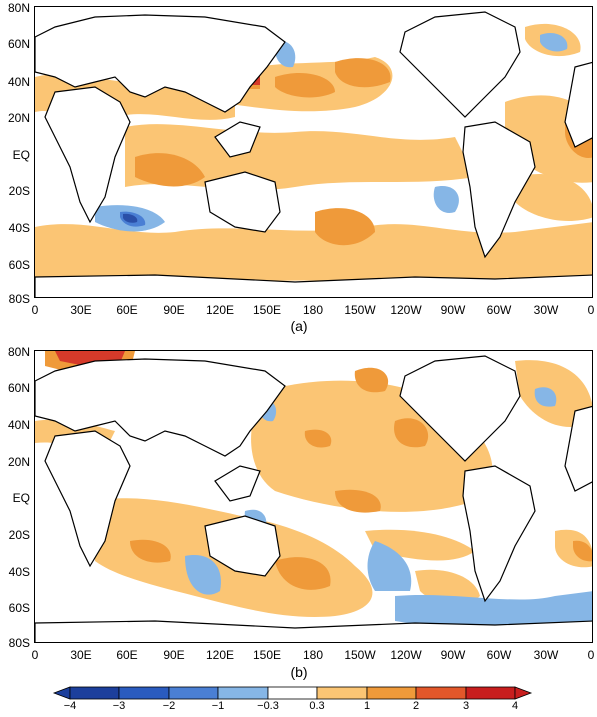 The height and width of the screenshot is (717, 597). Describe the element at coordinates (169, 706) in the screenshot. I see `colorbar-label: −2` at that location.